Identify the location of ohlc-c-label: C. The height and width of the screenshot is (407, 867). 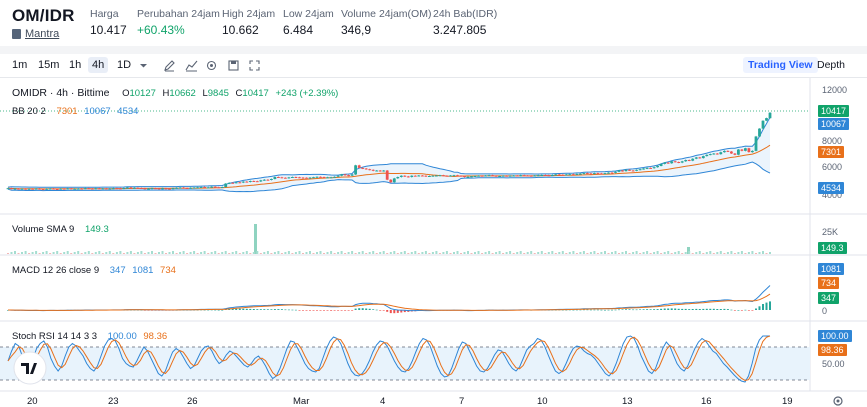
(239, 93).